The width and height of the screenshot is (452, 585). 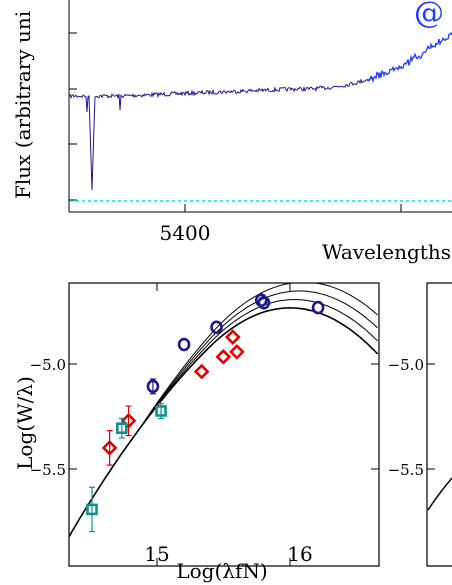 What do you see at coordinates (406, 365) in the screenshot?
I see `second-cog-y-tick-5.0: −5.0` at bounding box center [406, 365].